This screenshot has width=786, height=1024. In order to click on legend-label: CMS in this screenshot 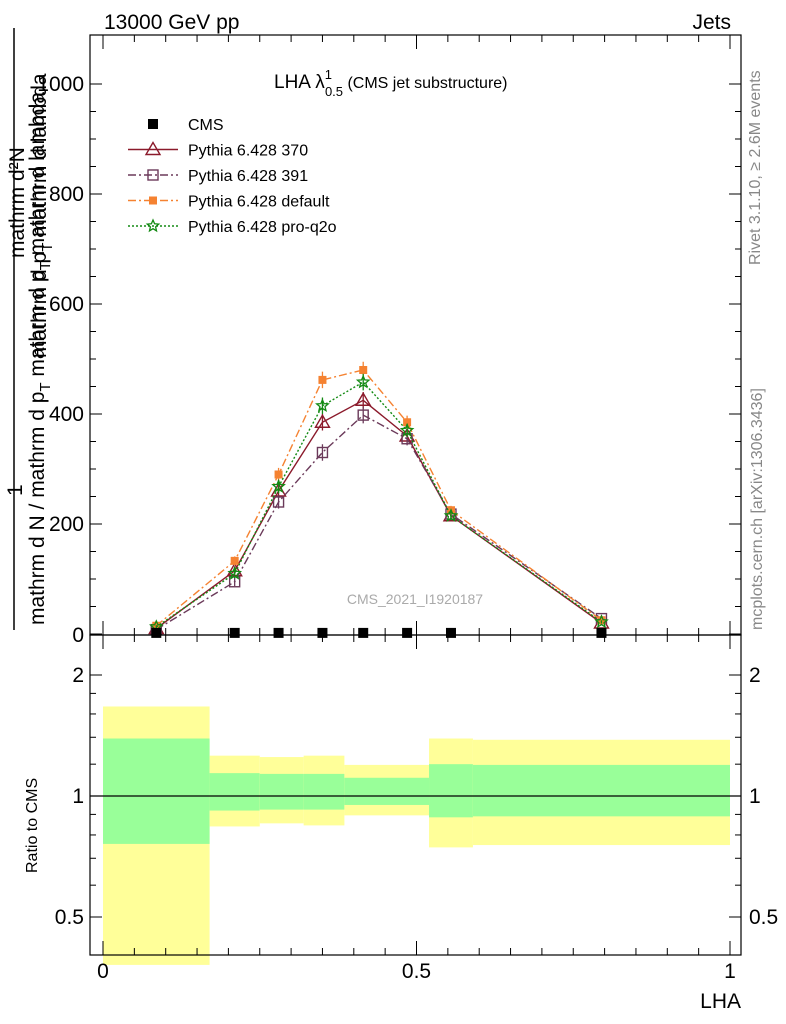, I will do `click(206, 125)`.